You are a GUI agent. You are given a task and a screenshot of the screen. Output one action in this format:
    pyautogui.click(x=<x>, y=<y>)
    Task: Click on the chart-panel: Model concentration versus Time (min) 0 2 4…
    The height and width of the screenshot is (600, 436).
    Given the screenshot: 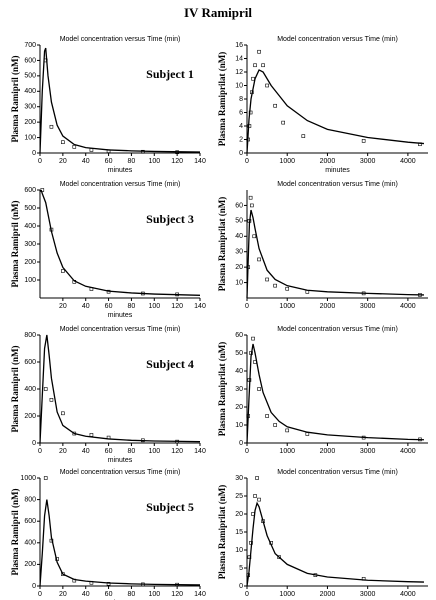 What is the action you would take?
    pyautogui.click(x=322, y=105)
    